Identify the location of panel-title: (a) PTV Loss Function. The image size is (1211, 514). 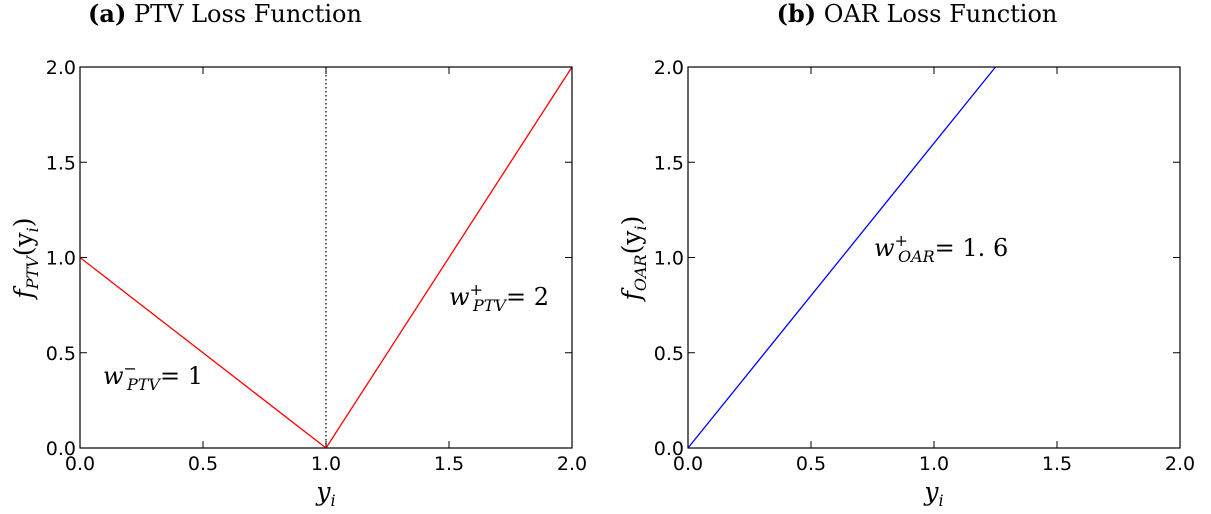
(225, 14).